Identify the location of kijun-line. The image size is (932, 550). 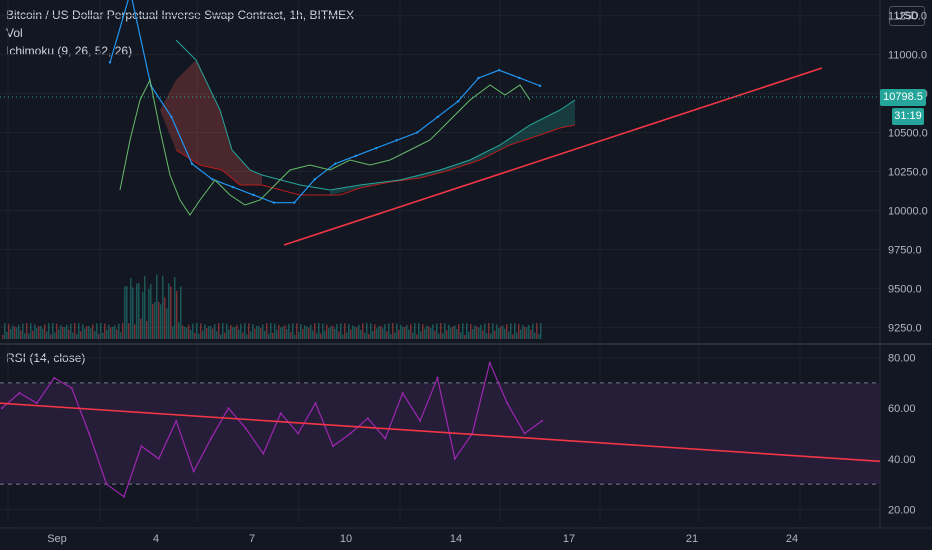
(375, 160).